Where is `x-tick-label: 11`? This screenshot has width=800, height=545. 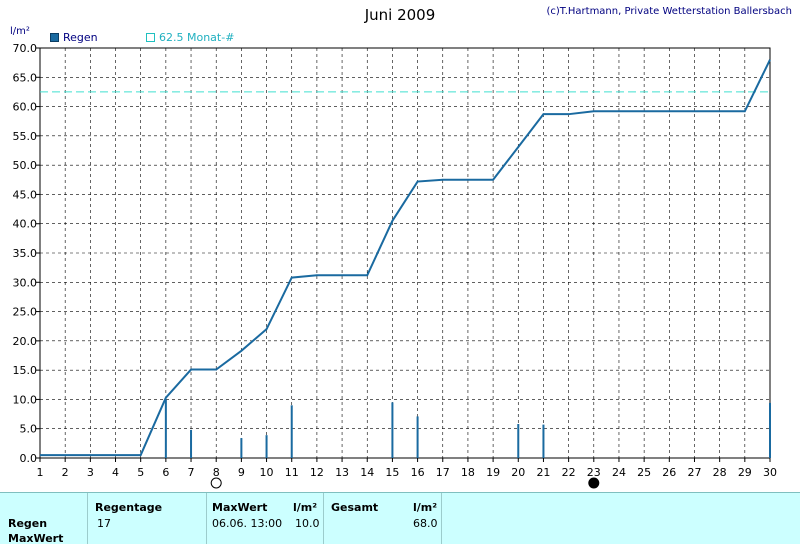 x-tick-label: 11 is located at coordinates (292, 472).